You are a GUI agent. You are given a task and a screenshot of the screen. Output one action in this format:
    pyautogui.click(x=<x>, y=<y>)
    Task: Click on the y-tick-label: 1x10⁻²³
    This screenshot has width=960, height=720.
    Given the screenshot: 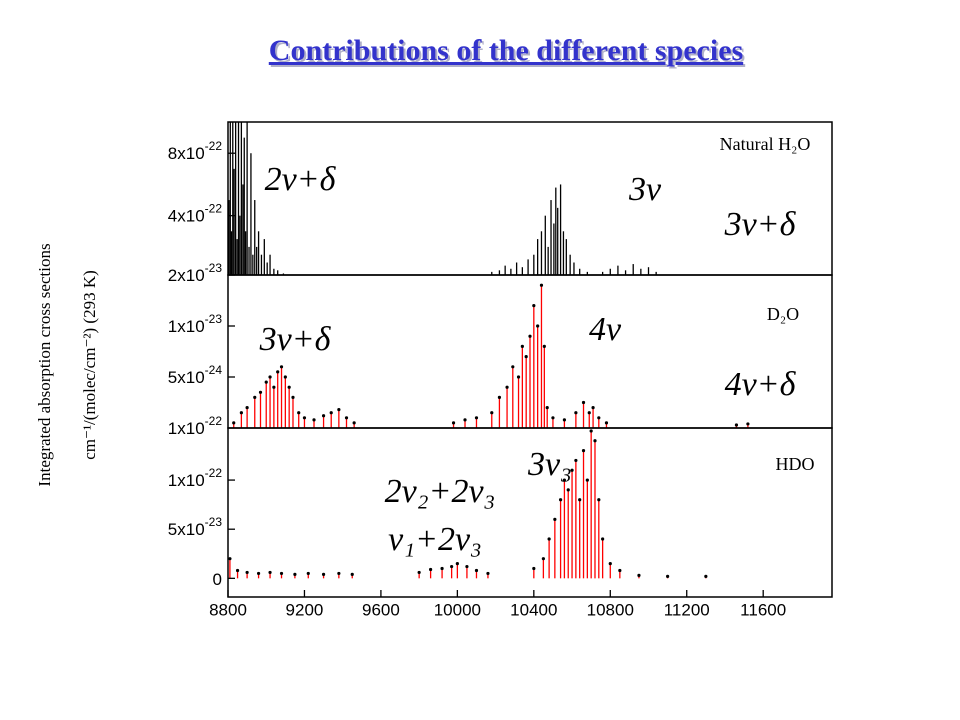 What is the action you would take?
    pyautogui.click(x=195, y=324)
    